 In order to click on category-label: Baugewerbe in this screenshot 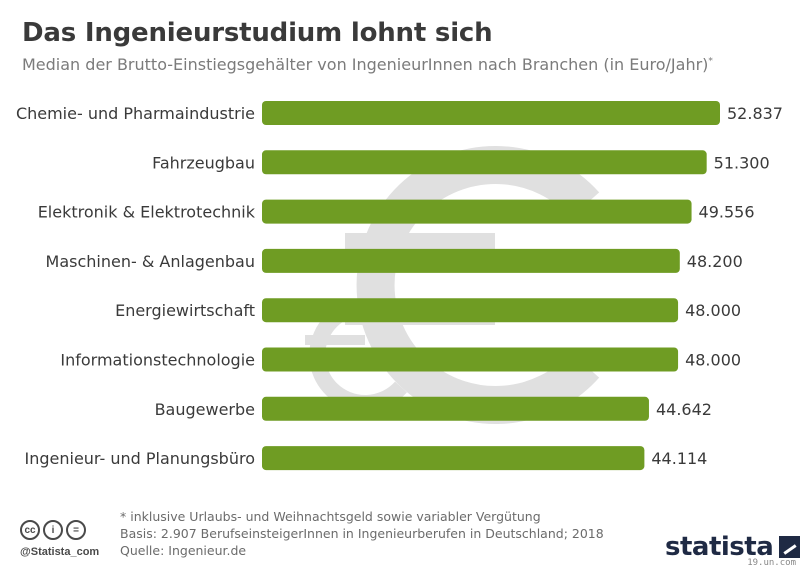, I will do `click(205, 409)`.